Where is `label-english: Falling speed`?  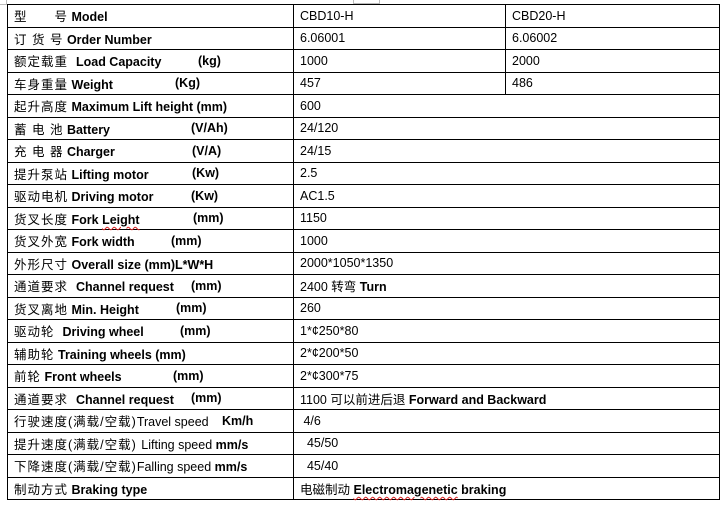
label-english: Falling speed is located at coordinates (174, 467).